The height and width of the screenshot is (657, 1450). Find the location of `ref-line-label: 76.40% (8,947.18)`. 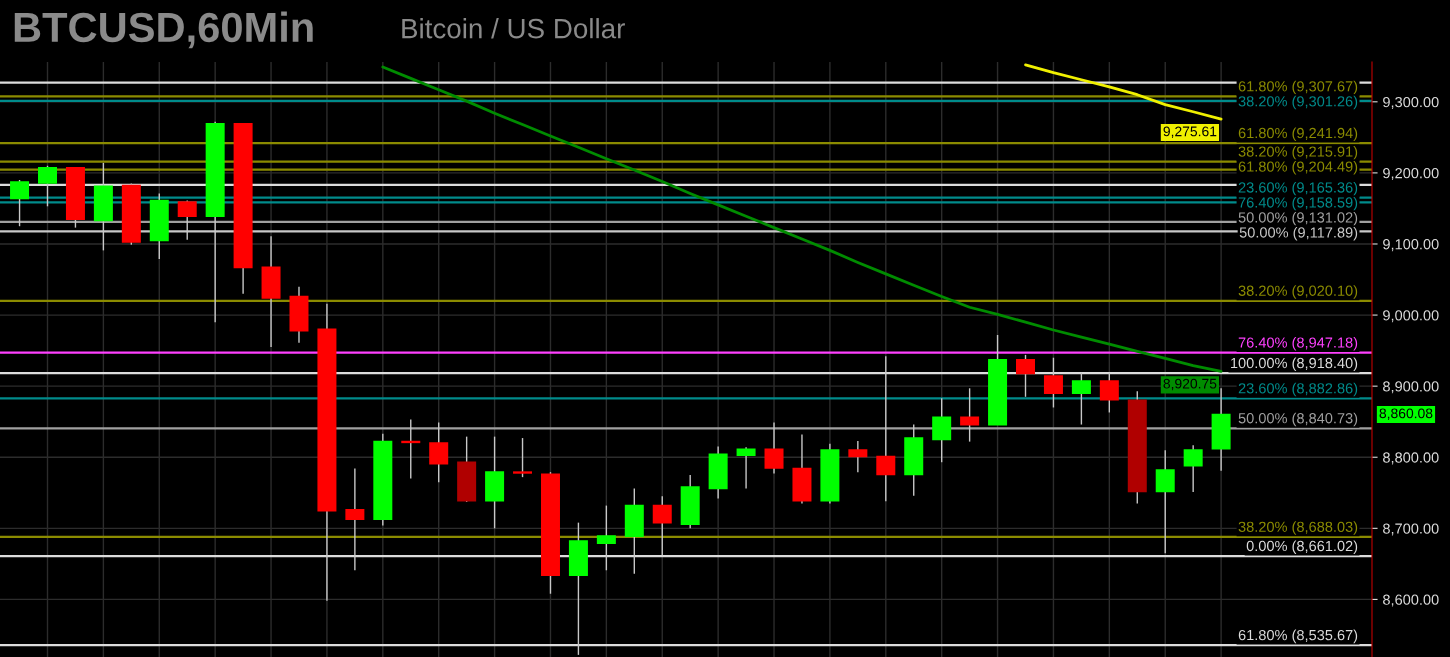

ref-line-label: 76.40% (8,947.18) is located at coordinates (1298, 344).